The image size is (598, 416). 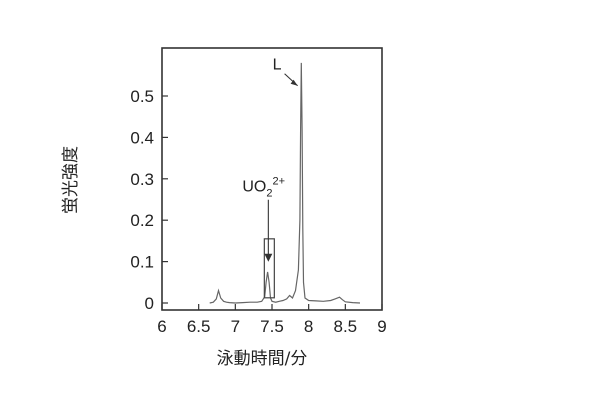 I want to click on x-tick-label: 7.5, so click(x=272, y=326).